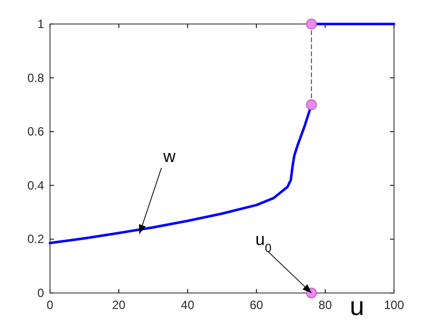 The width and height of the screenshot is (436, 330). Describe the element at coordinates (35, 239) in the screenshot. I see `y-tick-label: 0.2` at that location.